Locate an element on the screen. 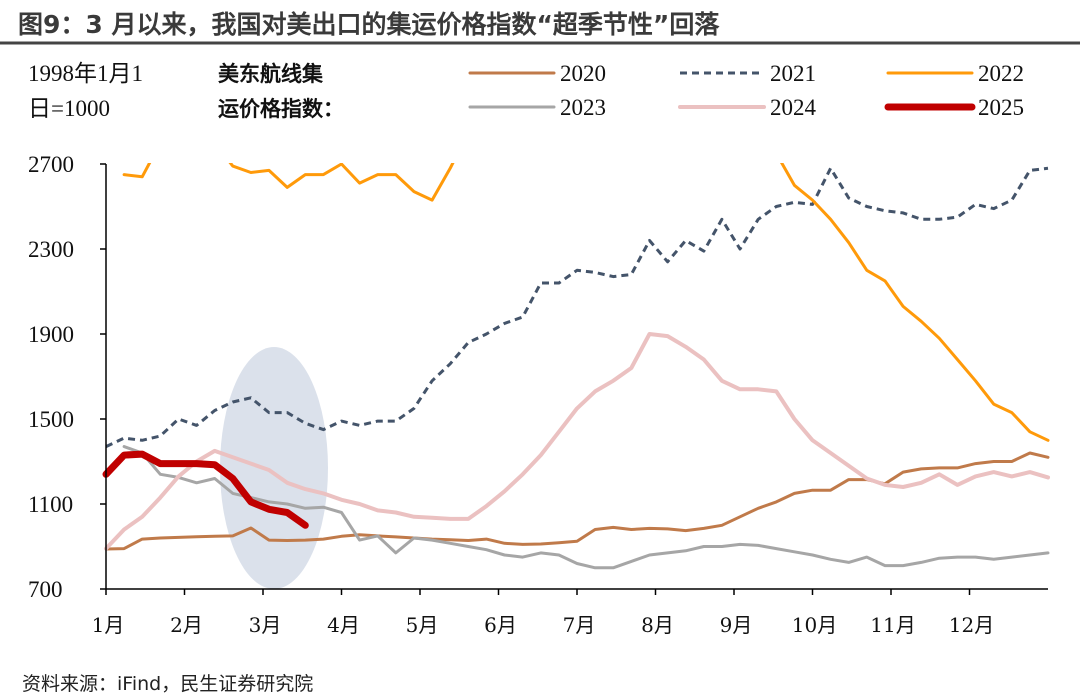 Image resolution: width=1080 pixels, height=700 pixels. legend-label-2023: 2023 is located at coordinates (583, 107).